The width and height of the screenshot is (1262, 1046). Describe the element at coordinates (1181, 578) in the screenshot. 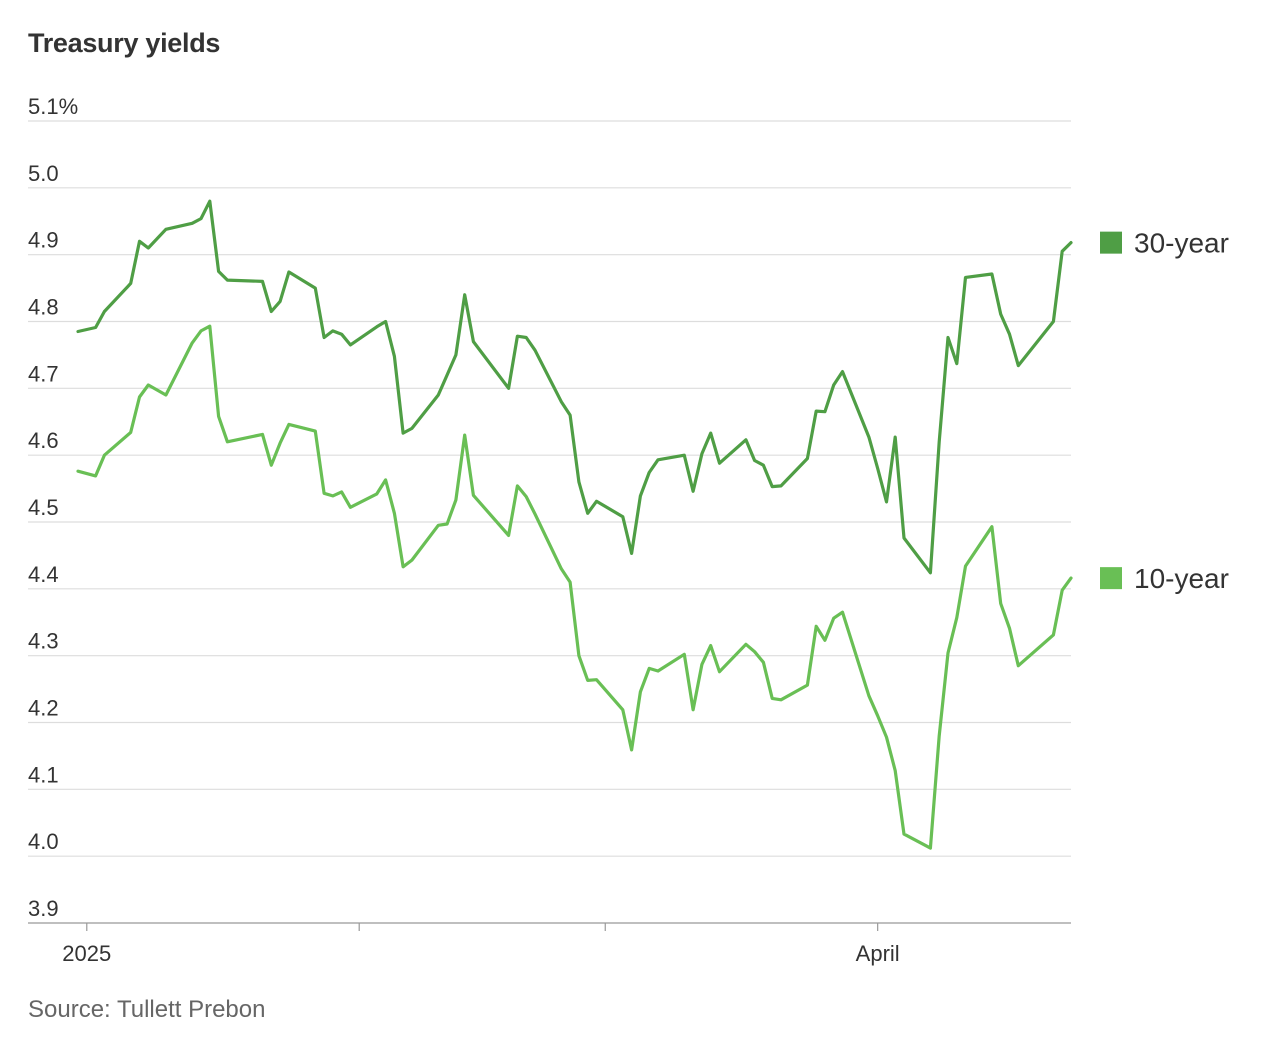

I see `legend-label-10-year: 10-year` at that location.